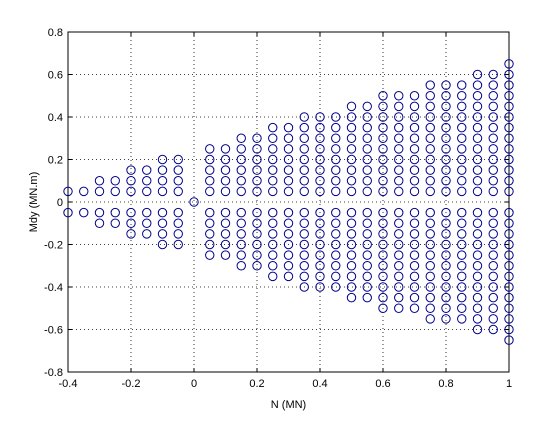  I want to click on x-tick-label: 0.6, so click(382, 384).